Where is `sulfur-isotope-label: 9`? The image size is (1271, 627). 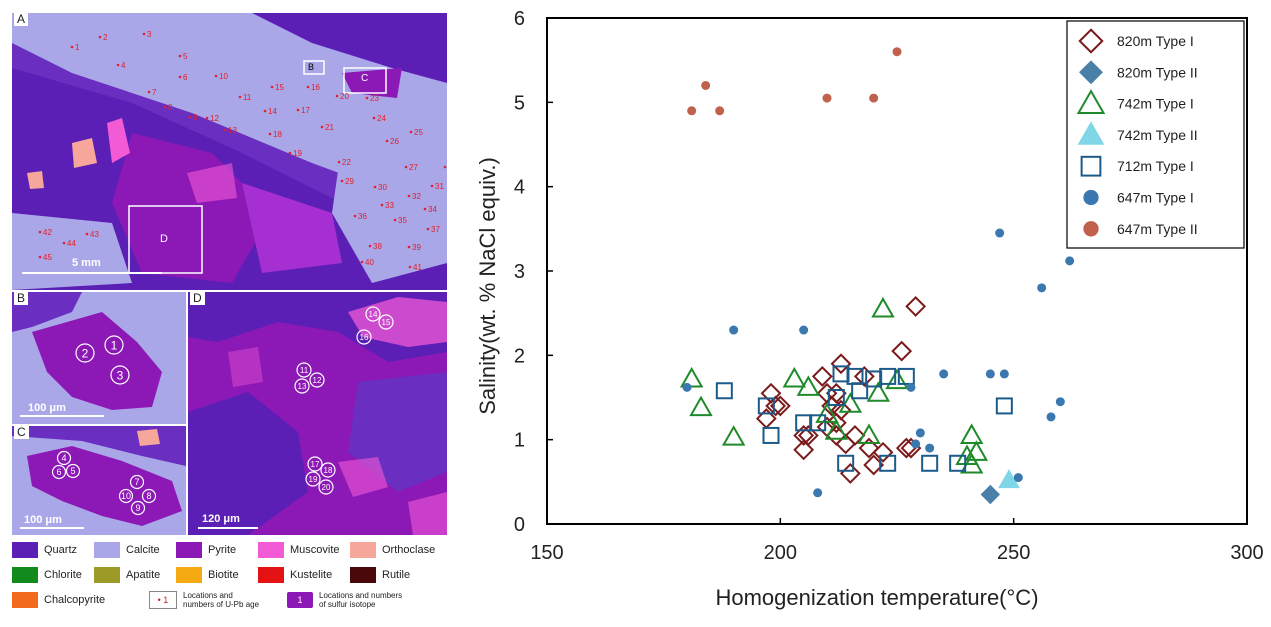
sulfur-isotope-label: 9 is located at coordinates (137, 508).